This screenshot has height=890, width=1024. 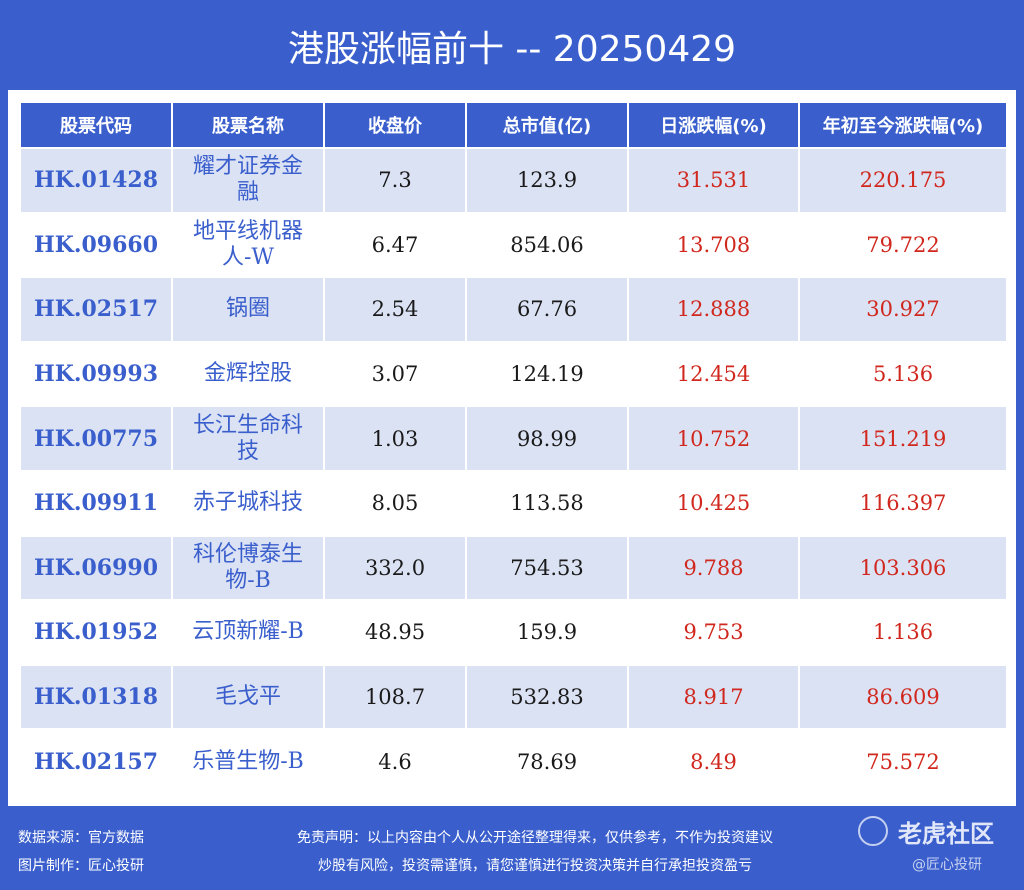 I want to click on cell-close: 108.7, so click(x=395, y=697).